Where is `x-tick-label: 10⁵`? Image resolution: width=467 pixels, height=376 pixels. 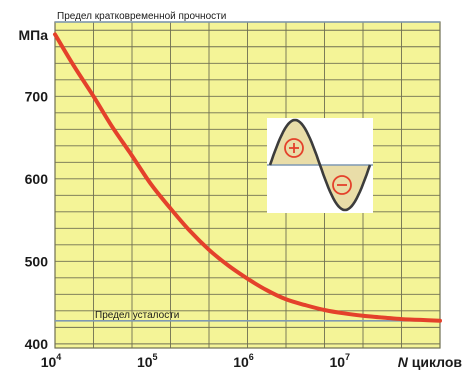 x-tick-label: 10⁵ is located at coordinates (147, 361).